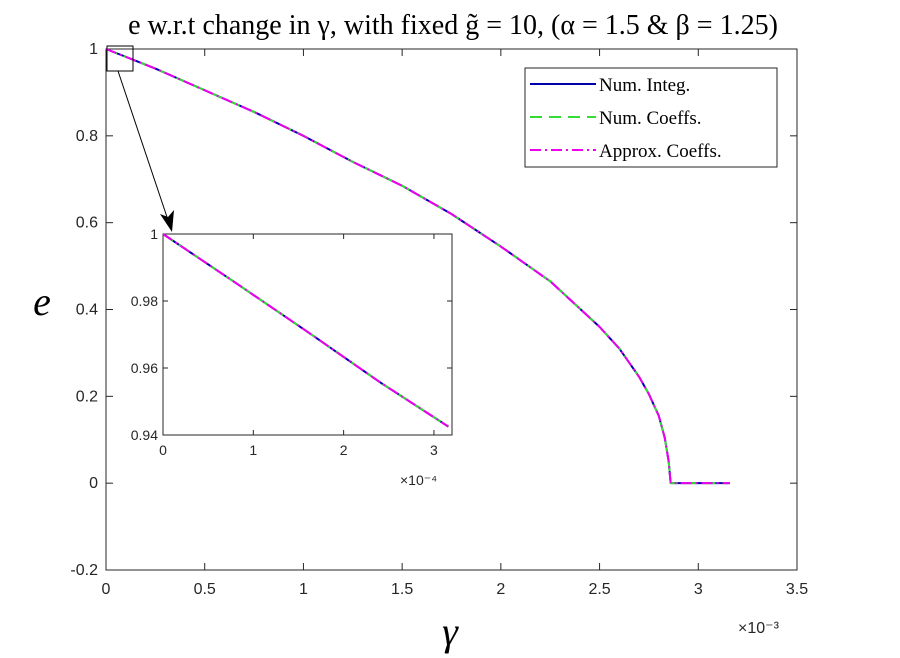 This screenshot has height=658, width=900. I want to click on y-tick-label: 0, so click(93, 483).